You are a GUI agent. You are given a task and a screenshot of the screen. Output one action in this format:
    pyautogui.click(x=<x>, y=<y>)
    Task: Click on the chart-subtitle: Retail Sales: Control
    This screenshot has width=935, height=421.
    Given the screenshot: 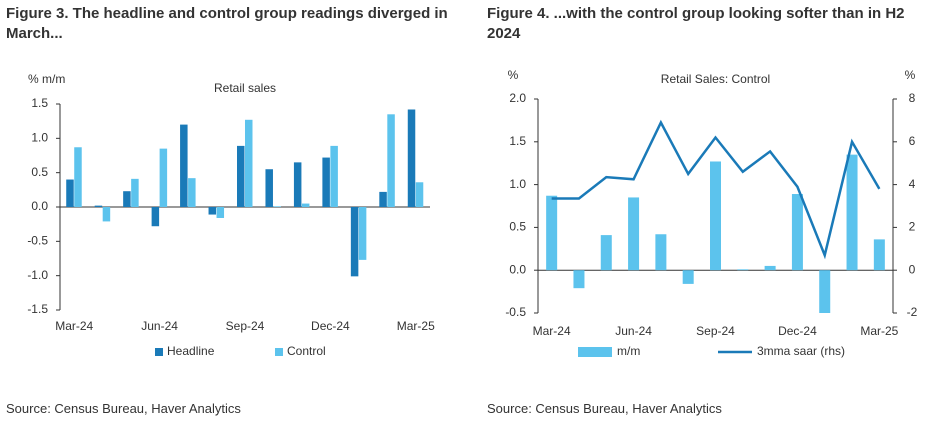 What is the action you would take?
    pyautogui.click(x=715, y=79)
    